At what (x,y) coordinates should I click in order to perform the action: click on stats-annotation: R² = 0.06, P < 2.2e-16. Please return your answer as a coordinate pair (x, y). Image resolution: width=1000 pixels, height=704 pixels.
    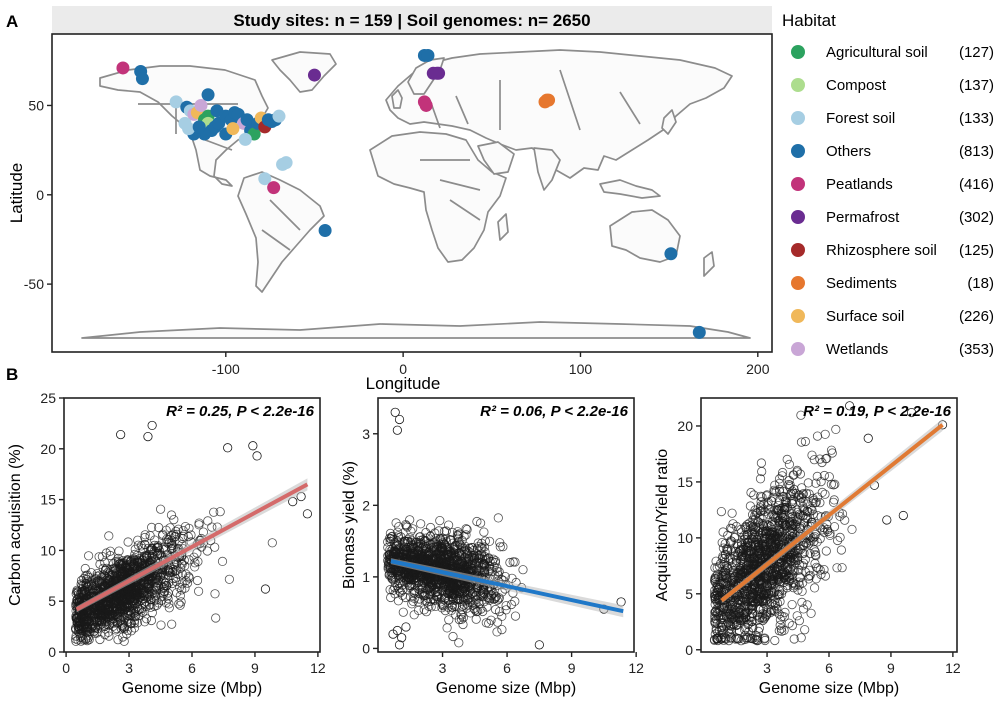
    Looking at the image, I should click on (554, 411).